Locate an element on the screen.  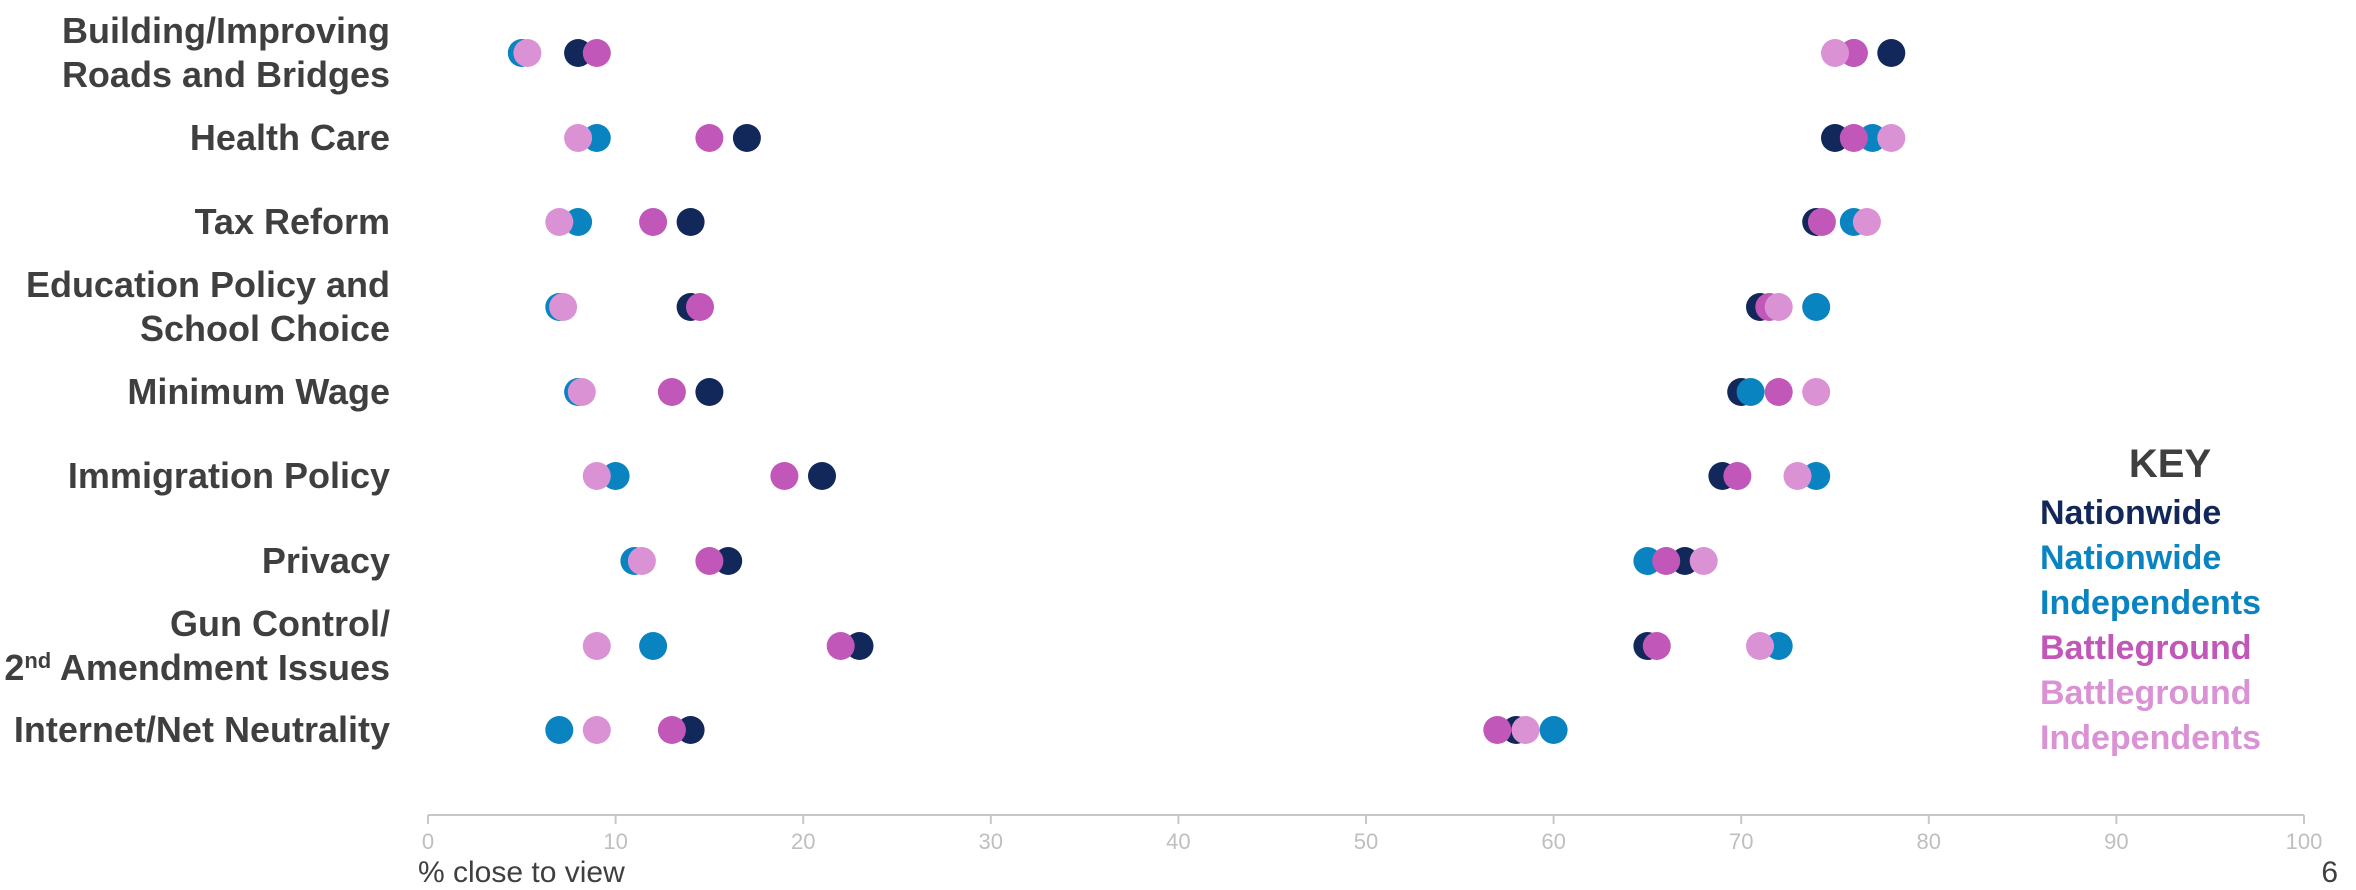
dot-battleground-independents-health-care-left is located at coordinates (578, 138).